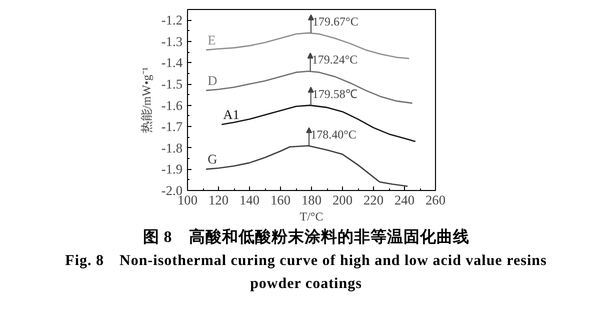 The height and width of the screenshot is (321, 612). Describe the element at coordinates (213, 80) in the screenshot. I see `series-label: D` at that location.